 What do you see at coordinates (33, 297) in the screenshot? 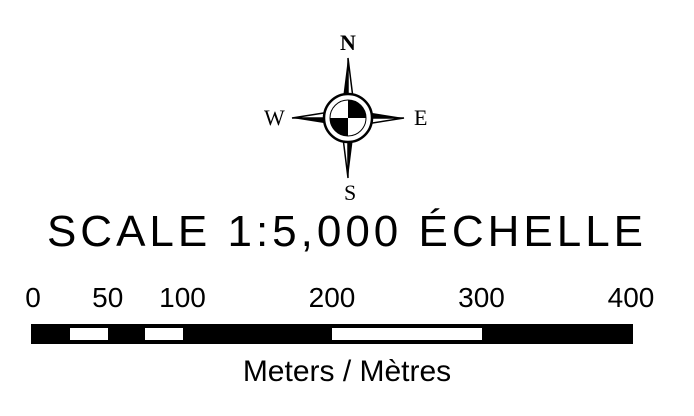
I see `scale-tick-label: 0` at bounding box center [33, 297].